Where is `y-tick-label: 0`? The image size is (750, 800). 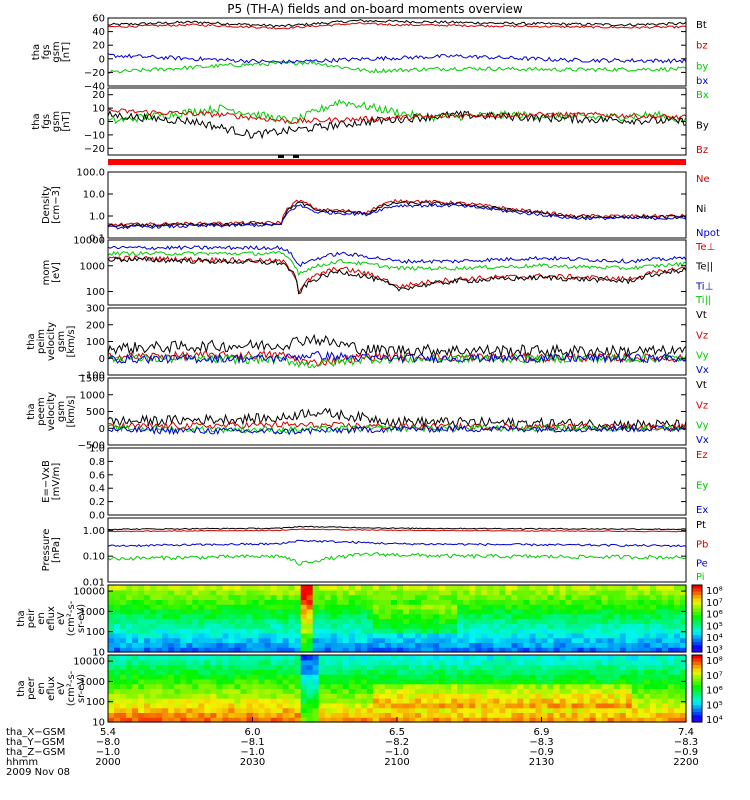
y-tick-label: 0 is located at coordinates (102, 59).